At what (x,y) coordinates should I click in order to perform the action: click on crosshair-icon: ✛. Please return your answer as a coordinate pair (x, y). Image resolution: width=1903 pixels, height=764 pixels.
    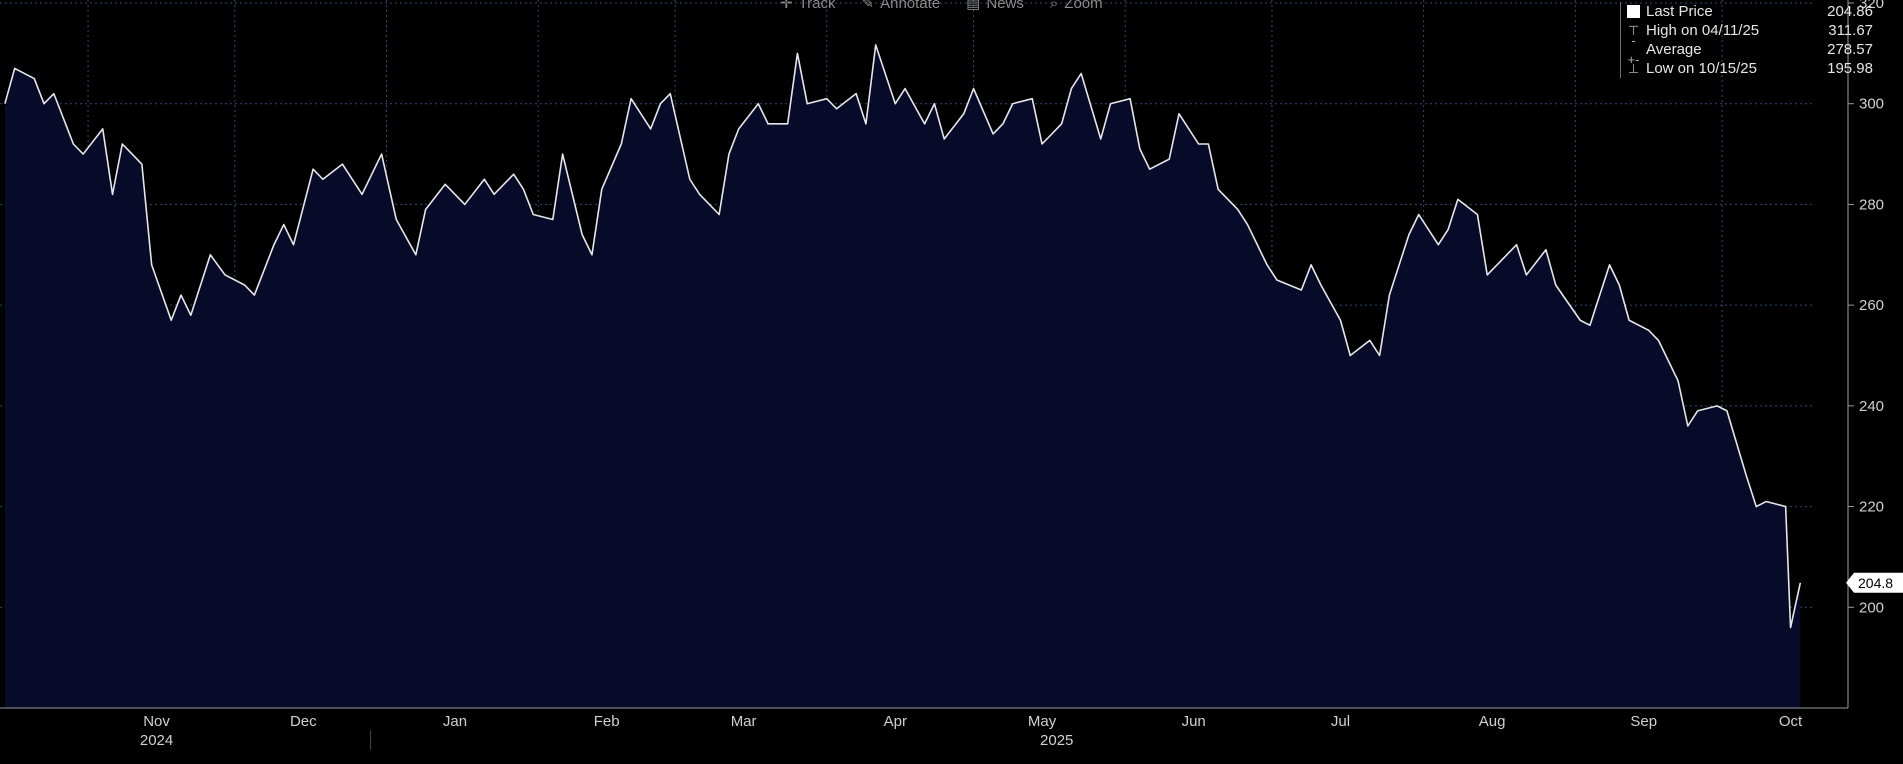
    Looking at the image, I should click on (786, 6).